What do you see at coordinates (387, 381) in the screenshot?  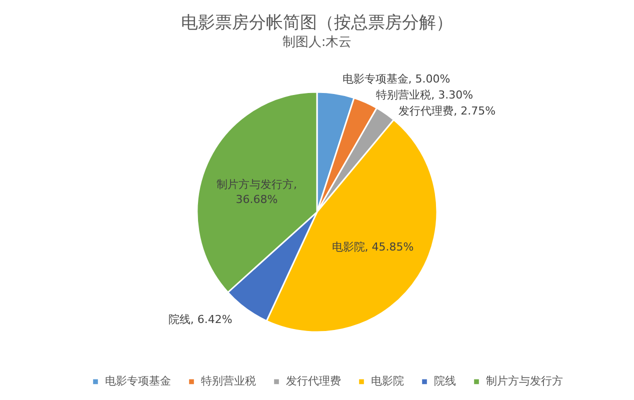 I see `legend-label: 电影院` at bounding box center [387, 381].